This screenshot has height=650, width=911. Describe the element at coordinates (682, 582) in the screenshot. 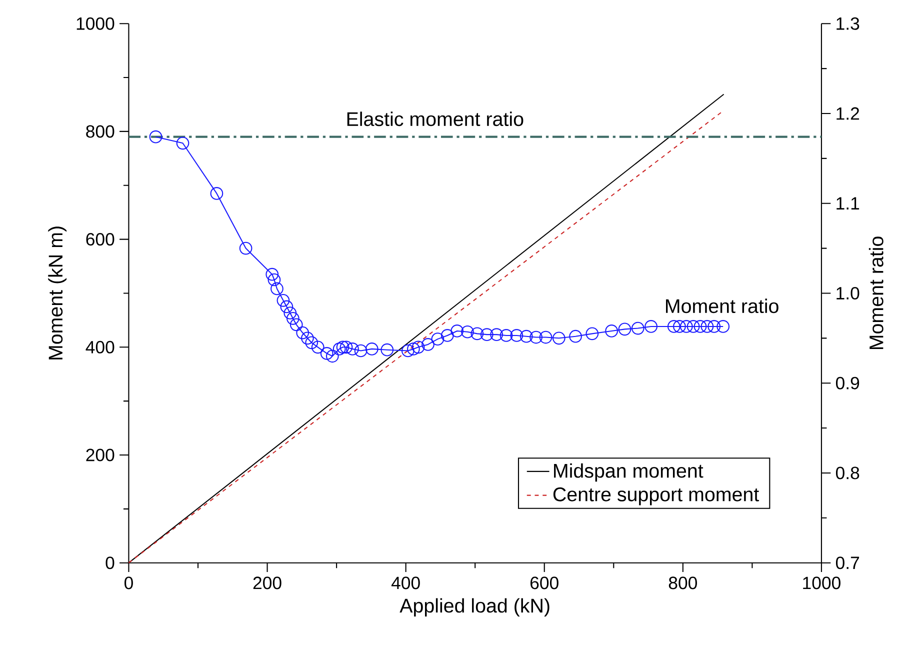

I see `x-tick-label: 800` at that location.